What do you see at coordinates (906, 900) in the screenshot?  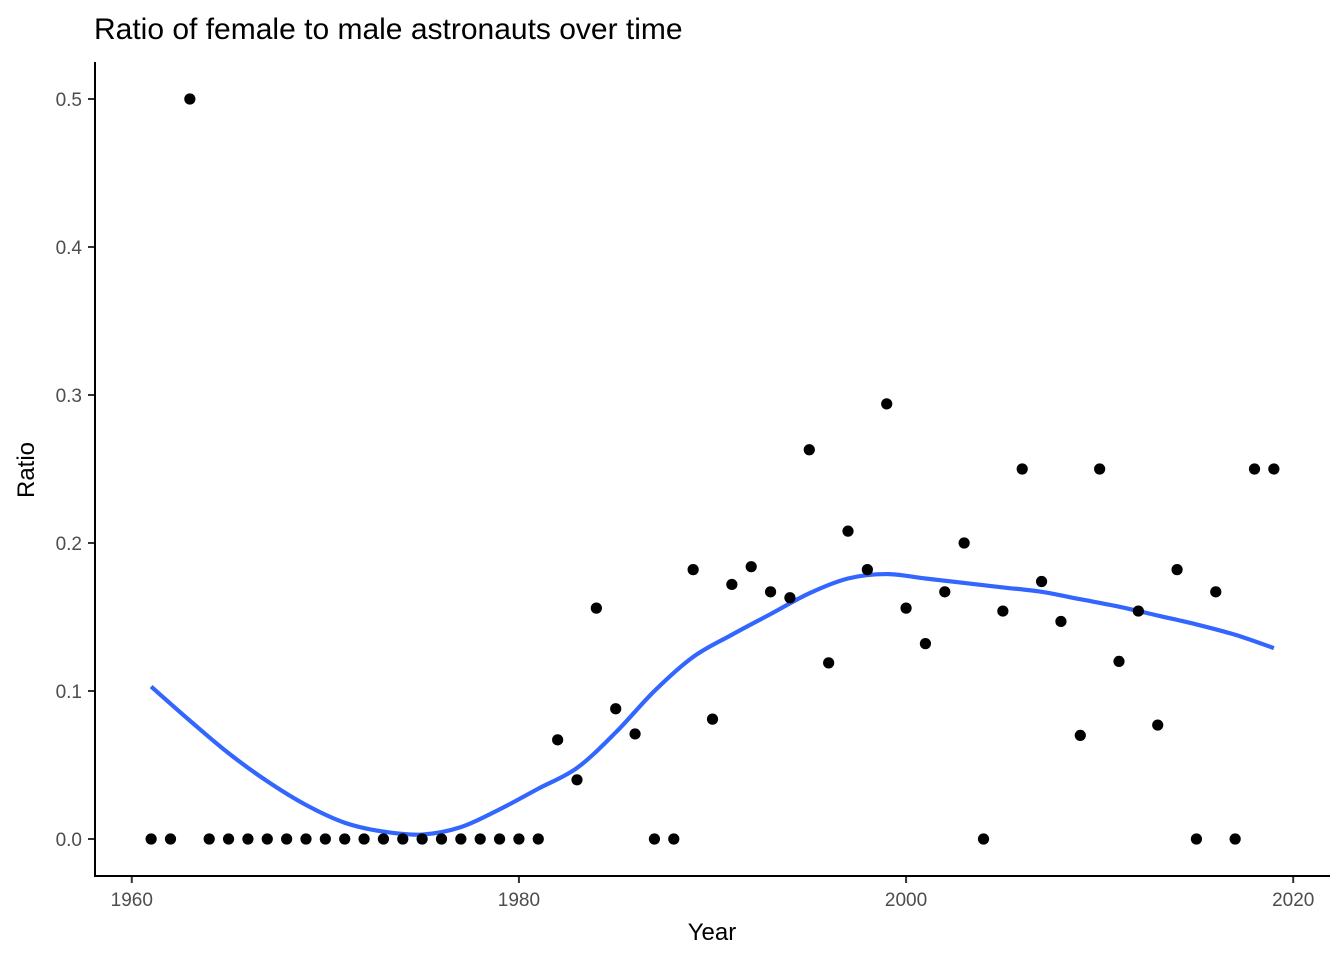 I see `x-tick-label: 2000` at bounding box center [906, 900].